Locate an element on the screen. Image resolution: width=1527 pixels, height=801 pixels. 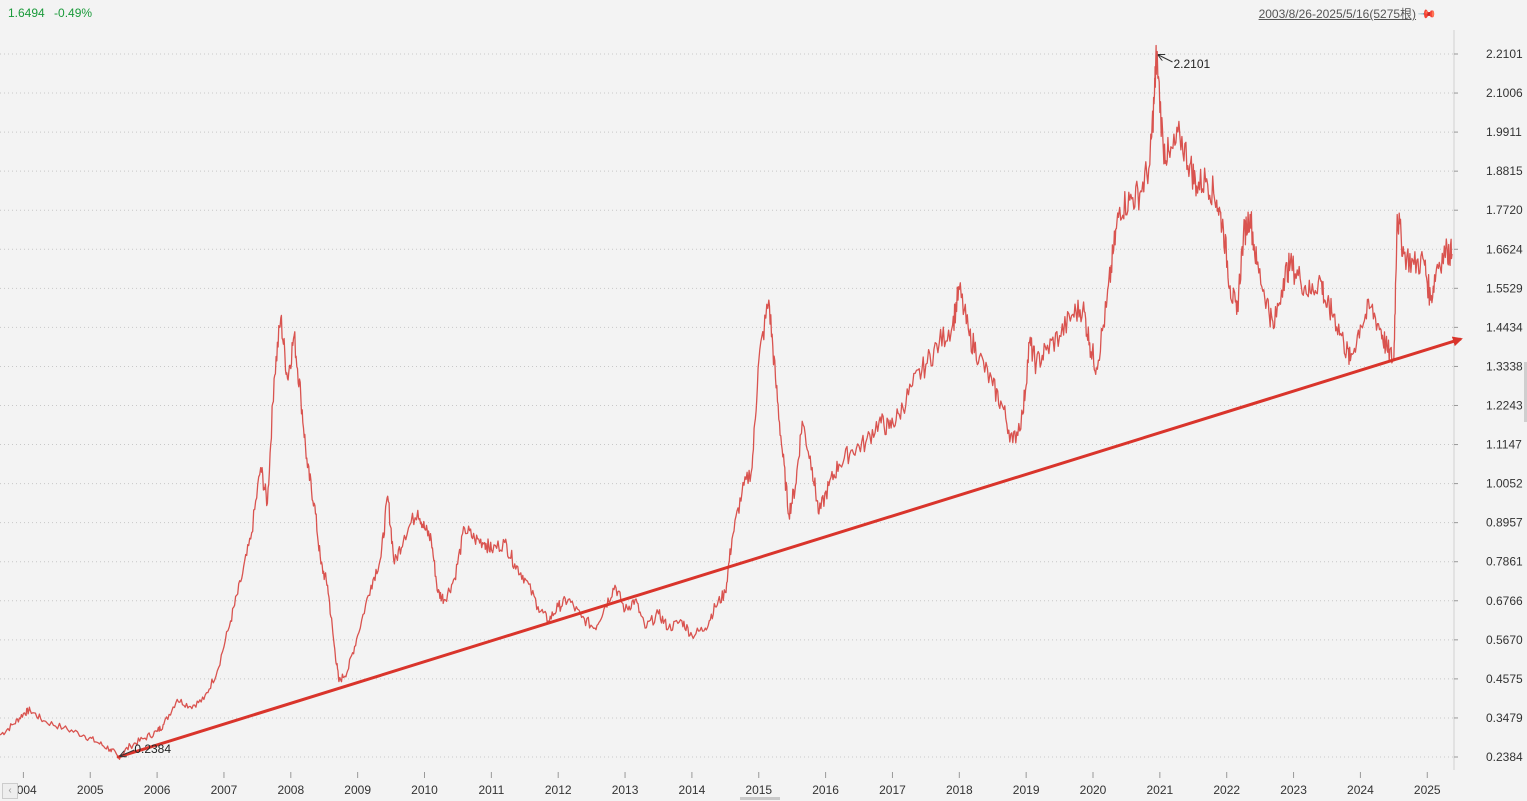
x-tick-label: 2010 is located at coordinates (424, 790).